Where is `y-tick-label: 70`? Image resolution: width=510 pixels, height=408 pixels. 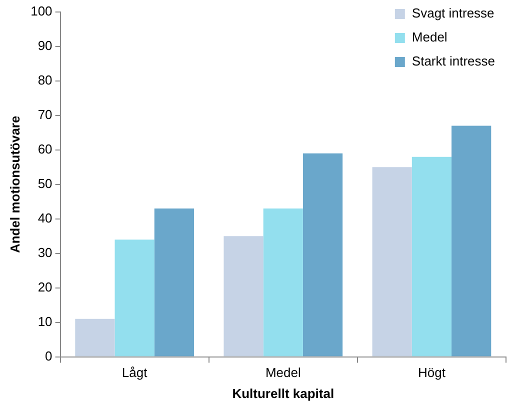 y-tick-label: 70 is located at coordinates (45, 114).